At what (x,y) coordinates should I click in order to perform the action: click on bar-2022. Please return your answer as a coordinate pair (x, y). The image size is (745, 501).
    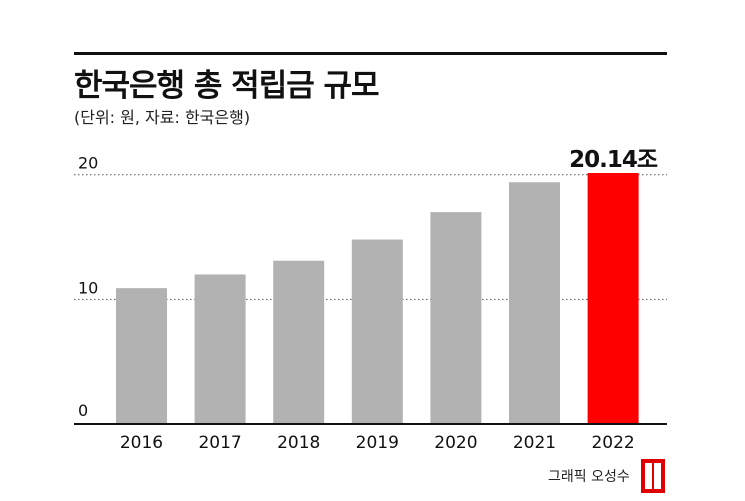
    Looking at the image, I should click on (613, 298).